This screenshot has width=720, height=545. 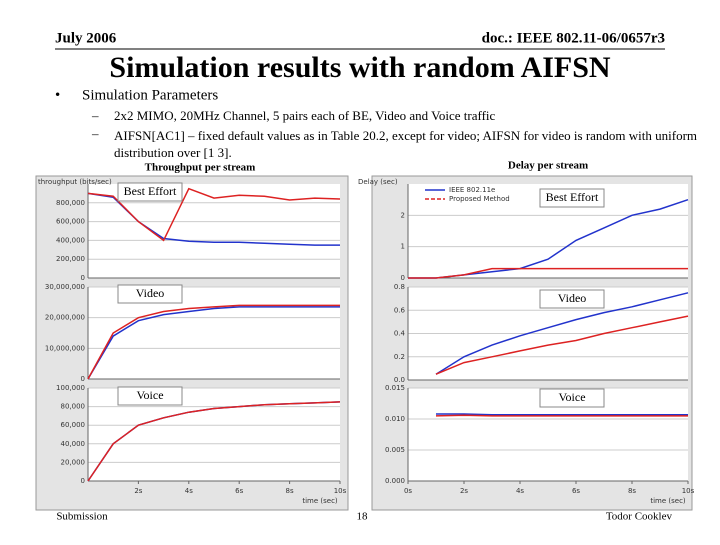 I want to click on y-axis-label: Delay (sec), so click(x=378, y=182).